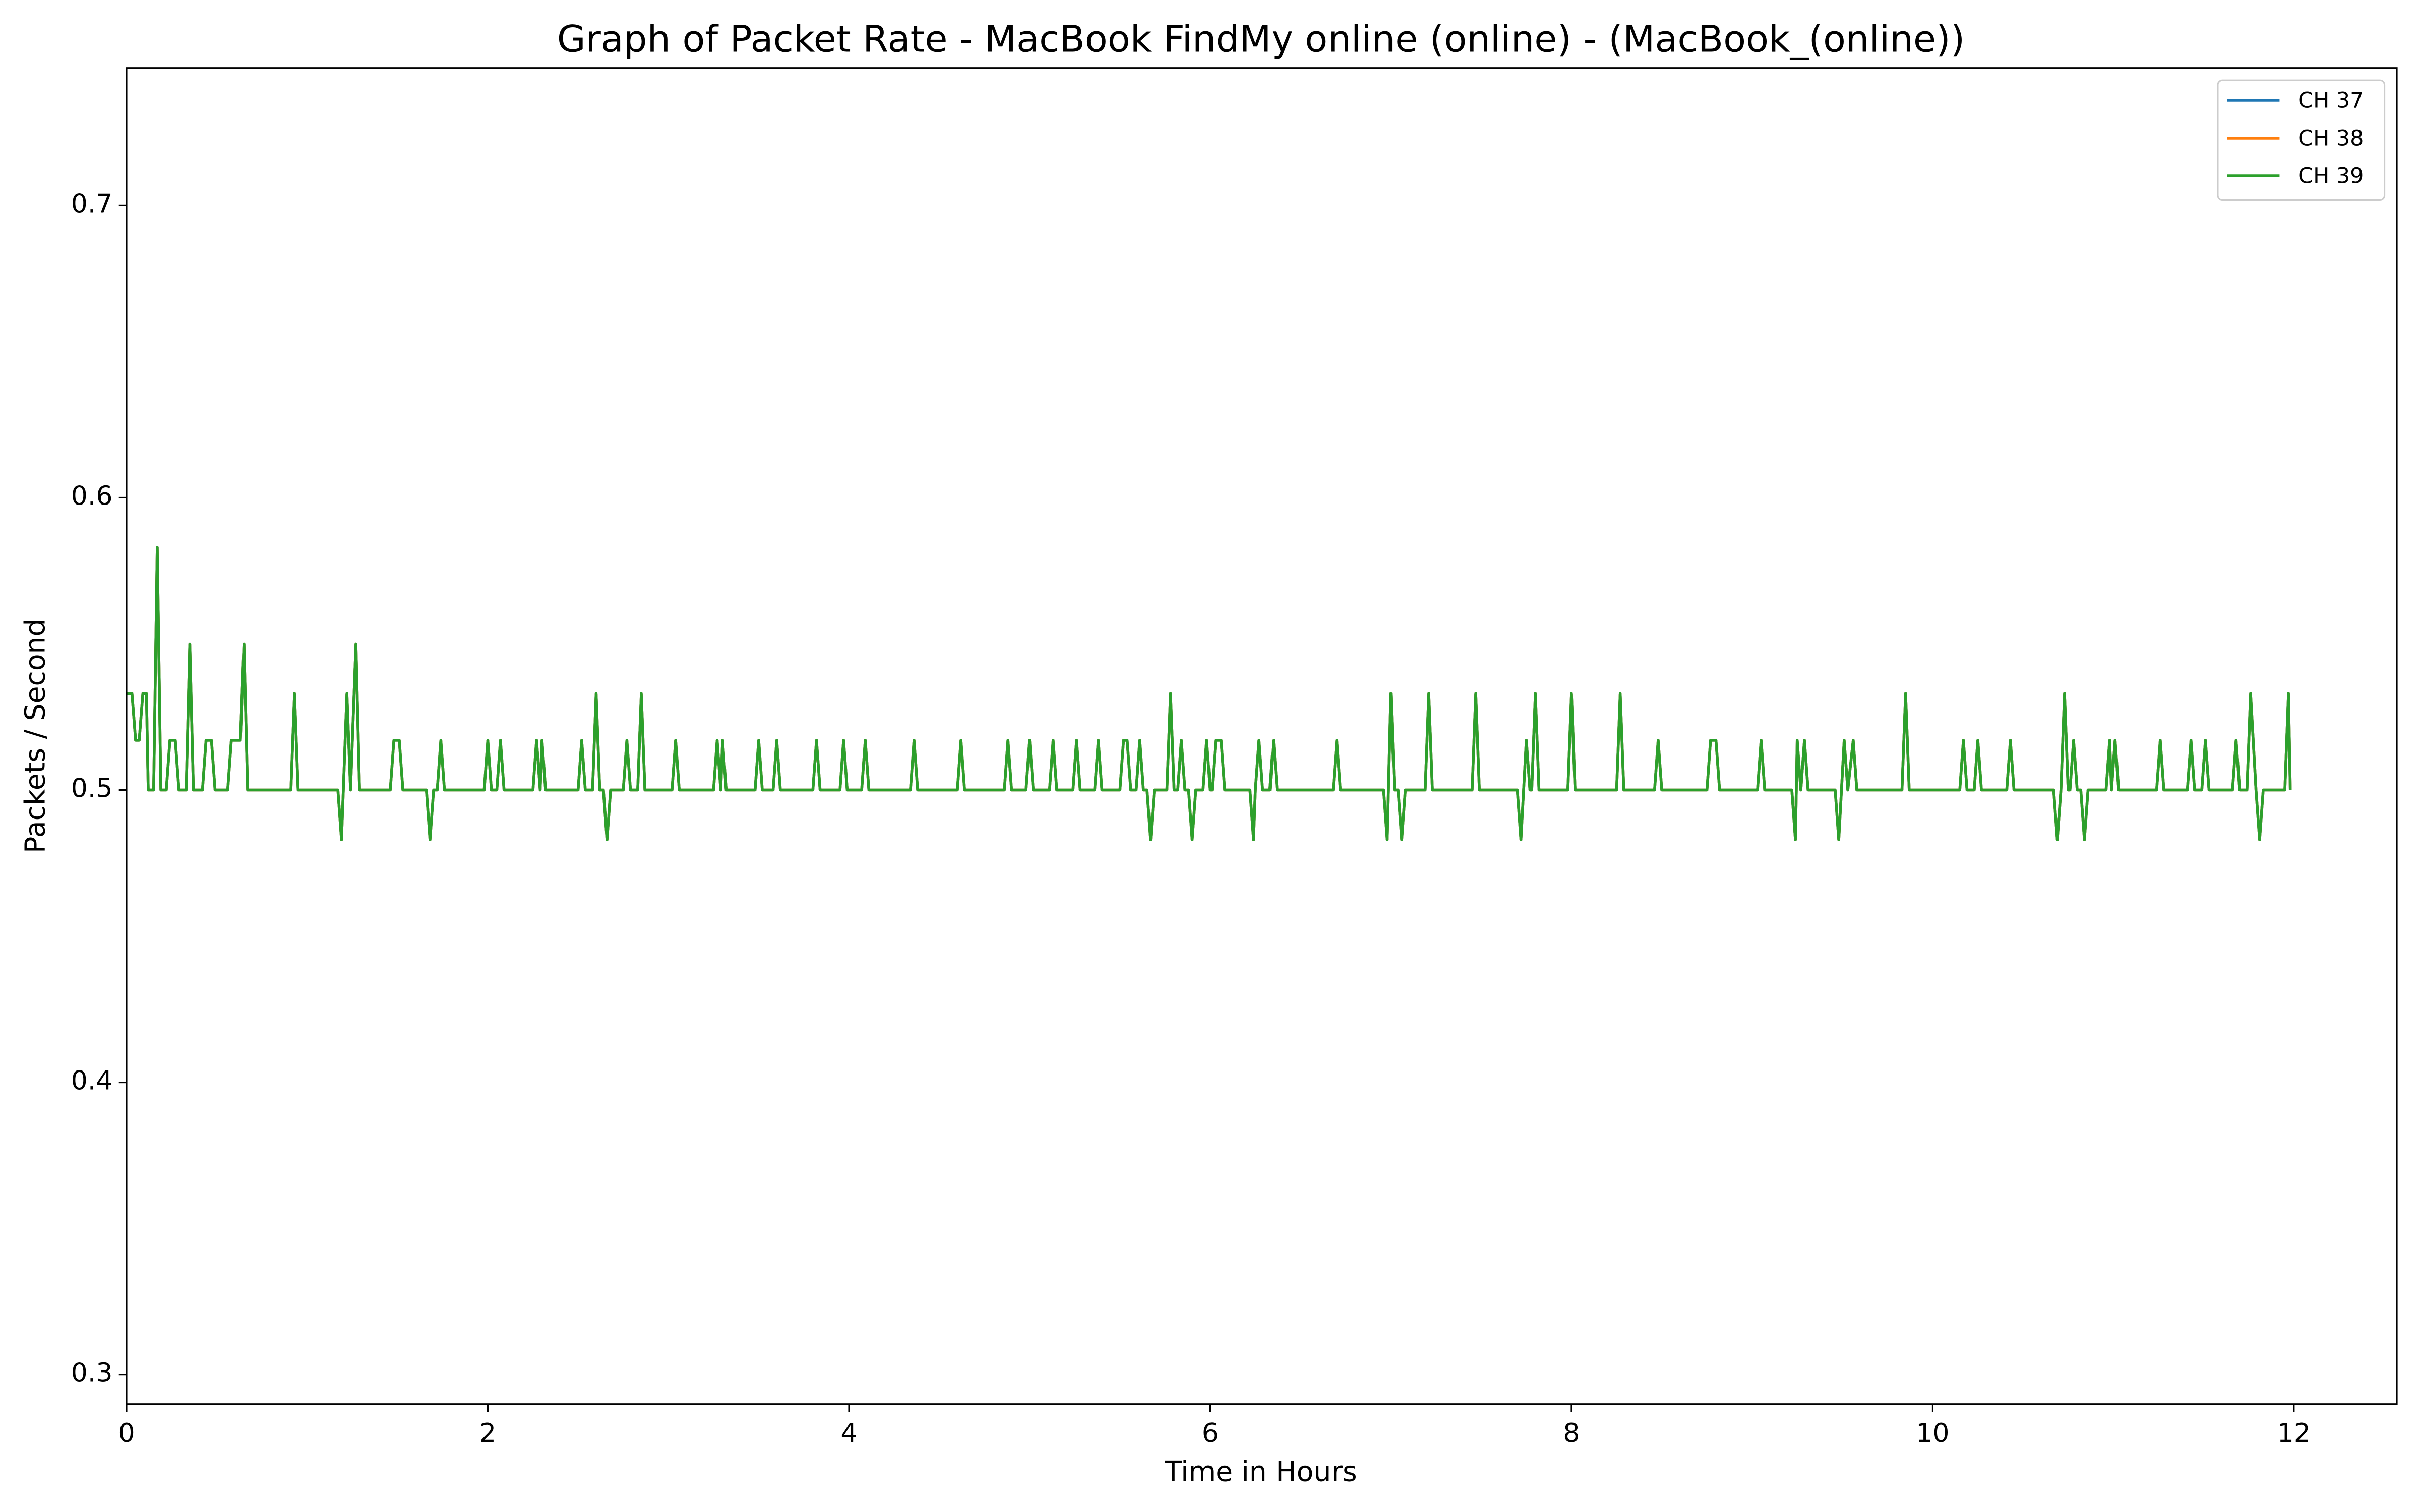  What do you see at coordinates (2331, 138) in the screenshot?
I see `legend-label: CH 38` at bounding box center [2331, 138].